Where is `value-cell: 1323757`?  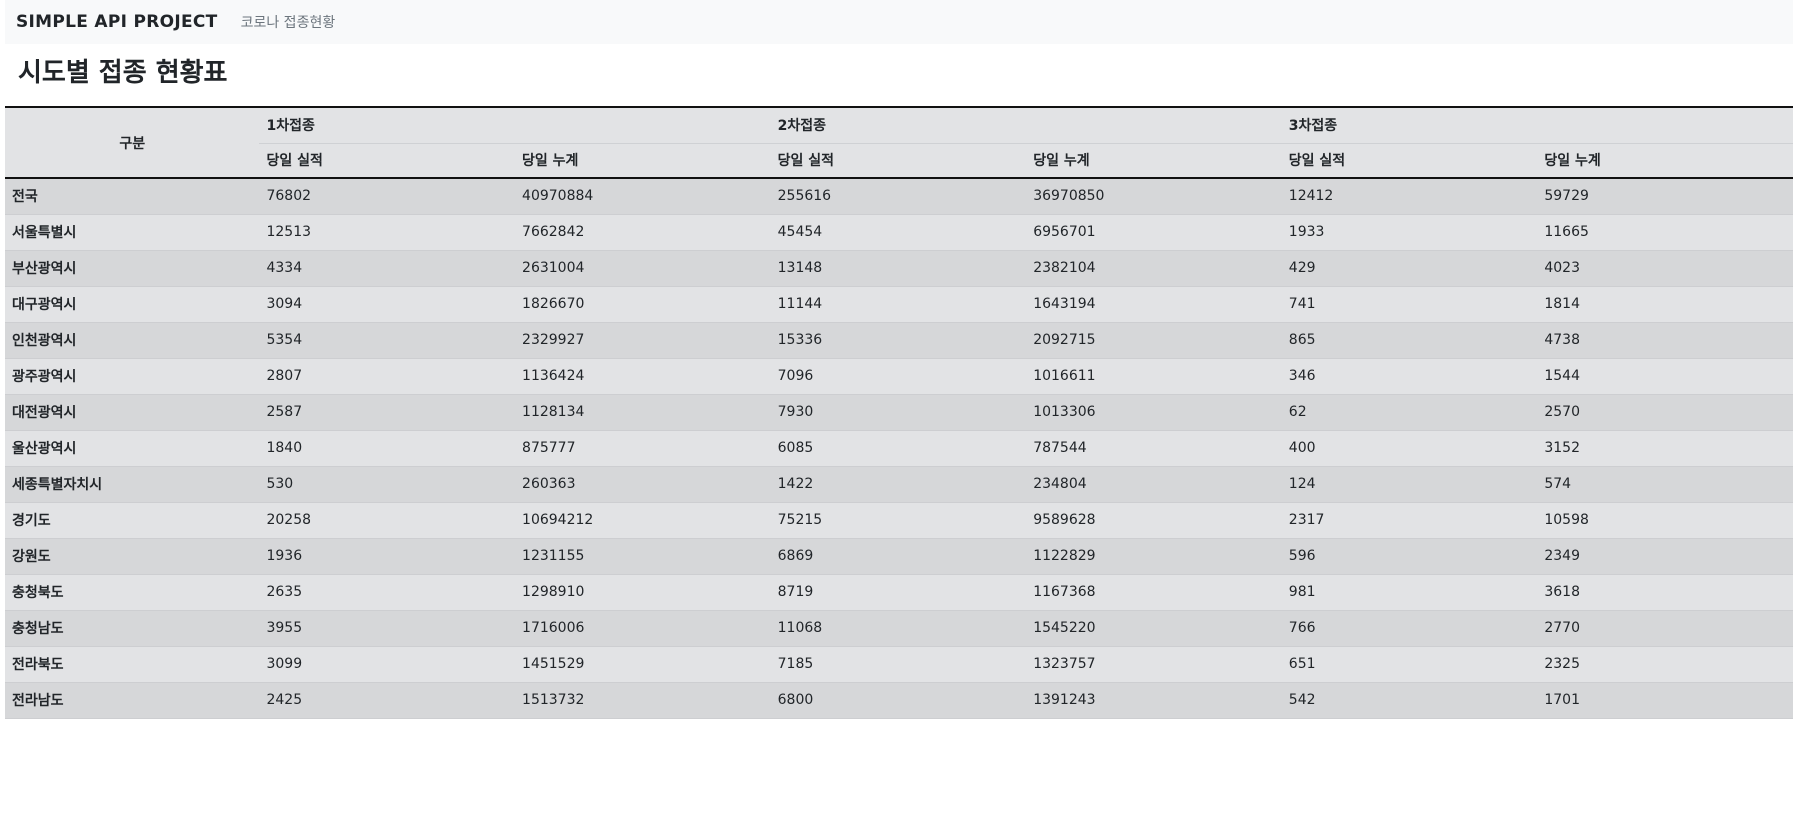 value-cell: 1323757 is located at coordinates (1154, 664).